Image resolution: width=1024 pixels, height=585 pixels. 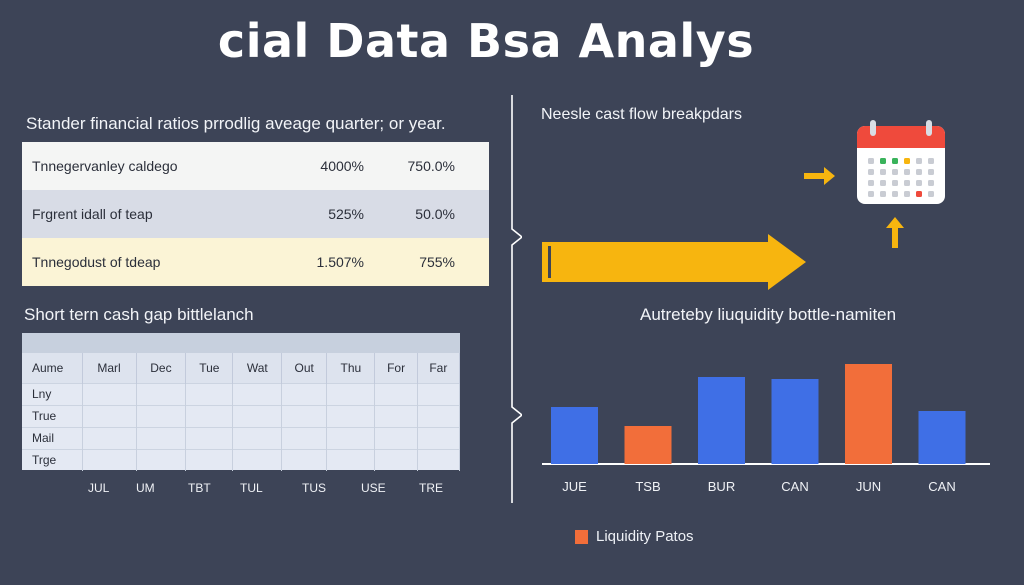 What do you see at coordinates (766, 429) in the screenshot?
I see `liquidity-bar-chart: JUE TSB BUR CAN JUN CAN` at bounding box center [766, 429].